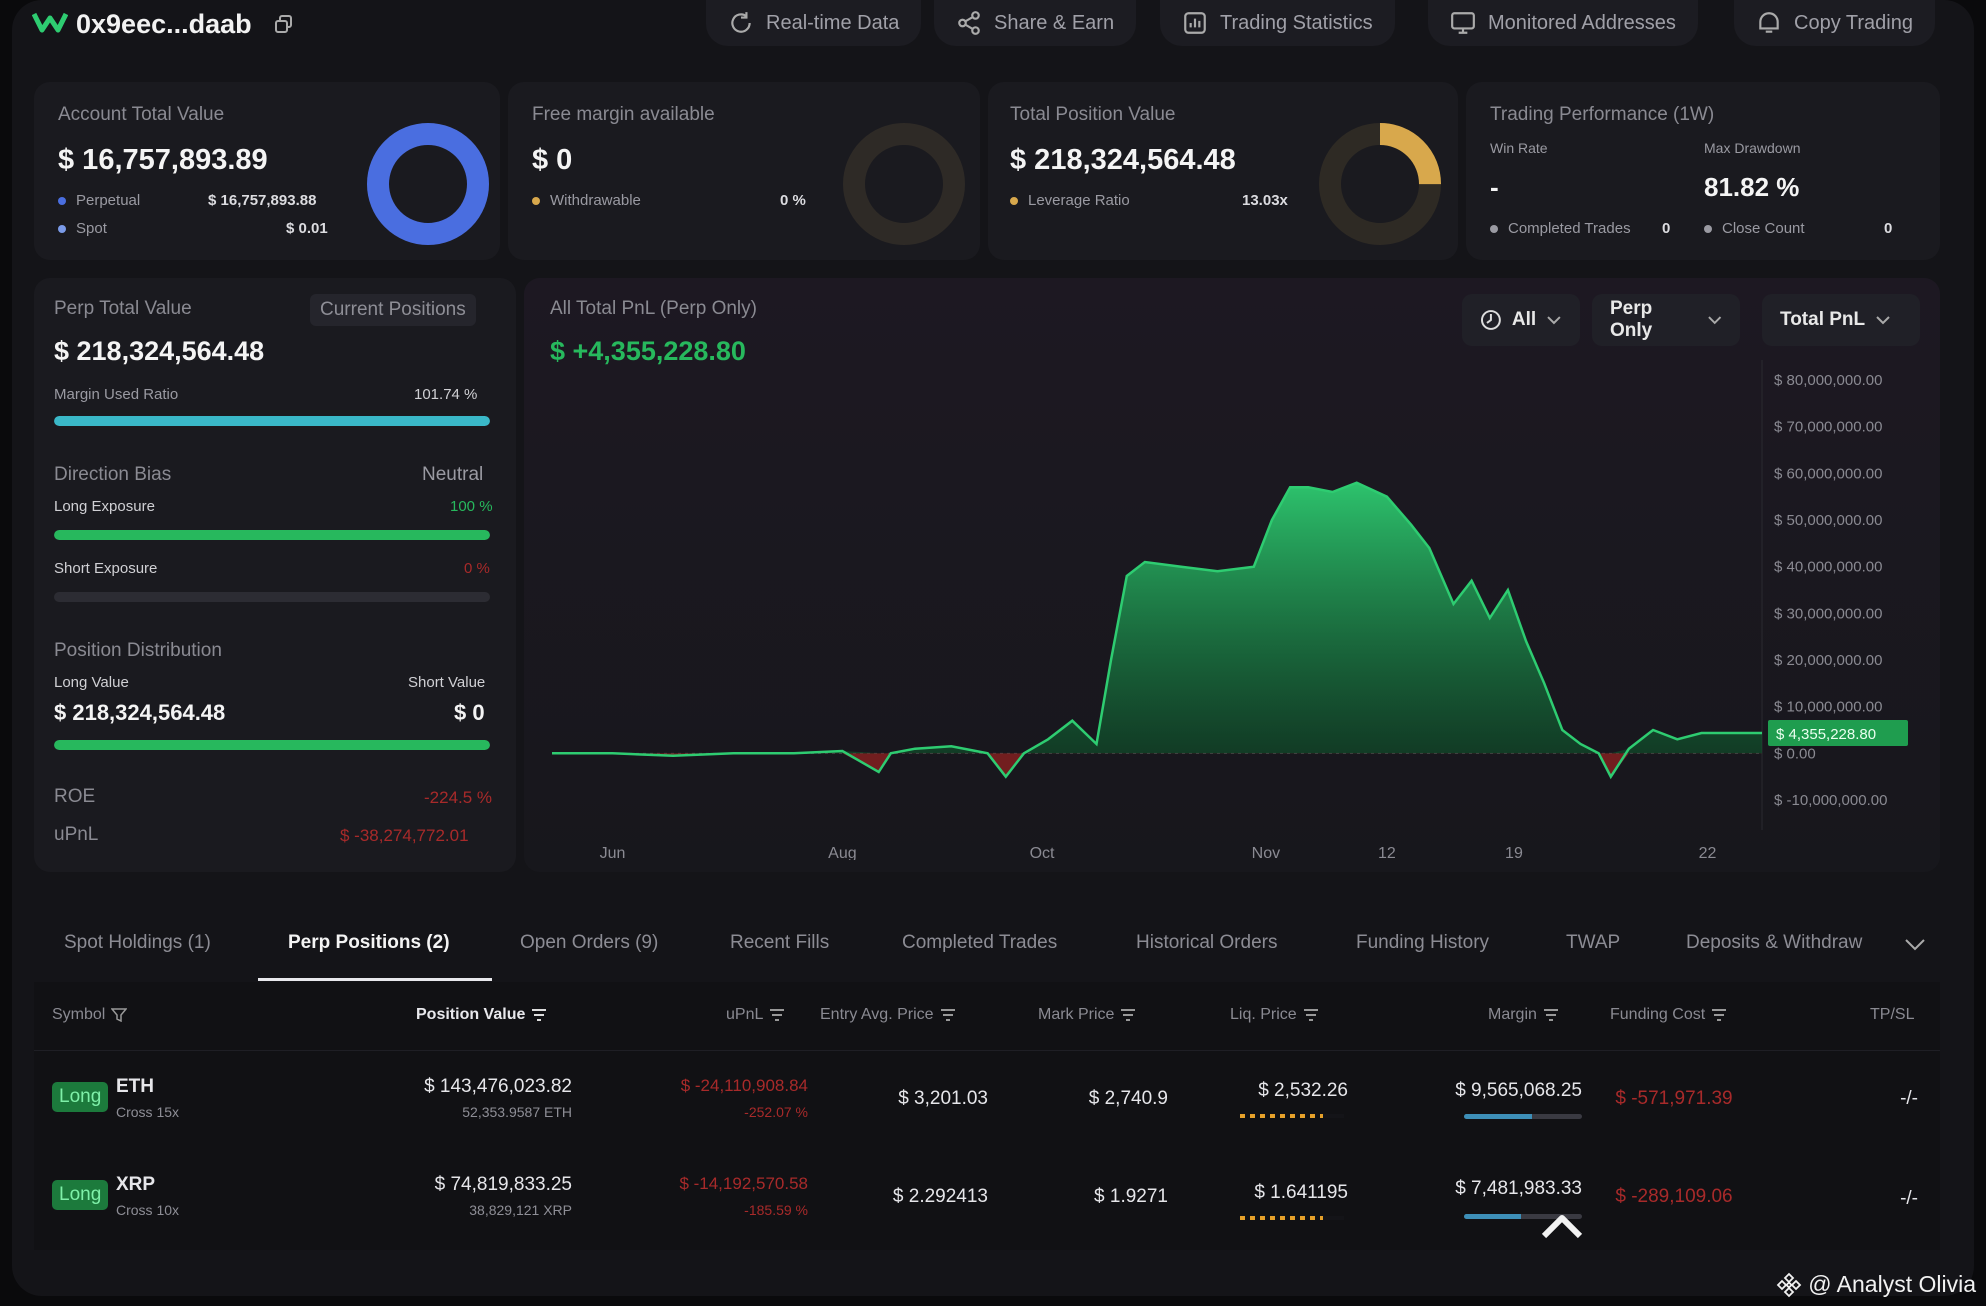  Describe the element at coordinates (1774, 942) in the screenshot. I see `tab-deposits-withdraw: Deposits & Withdraw` at that location.